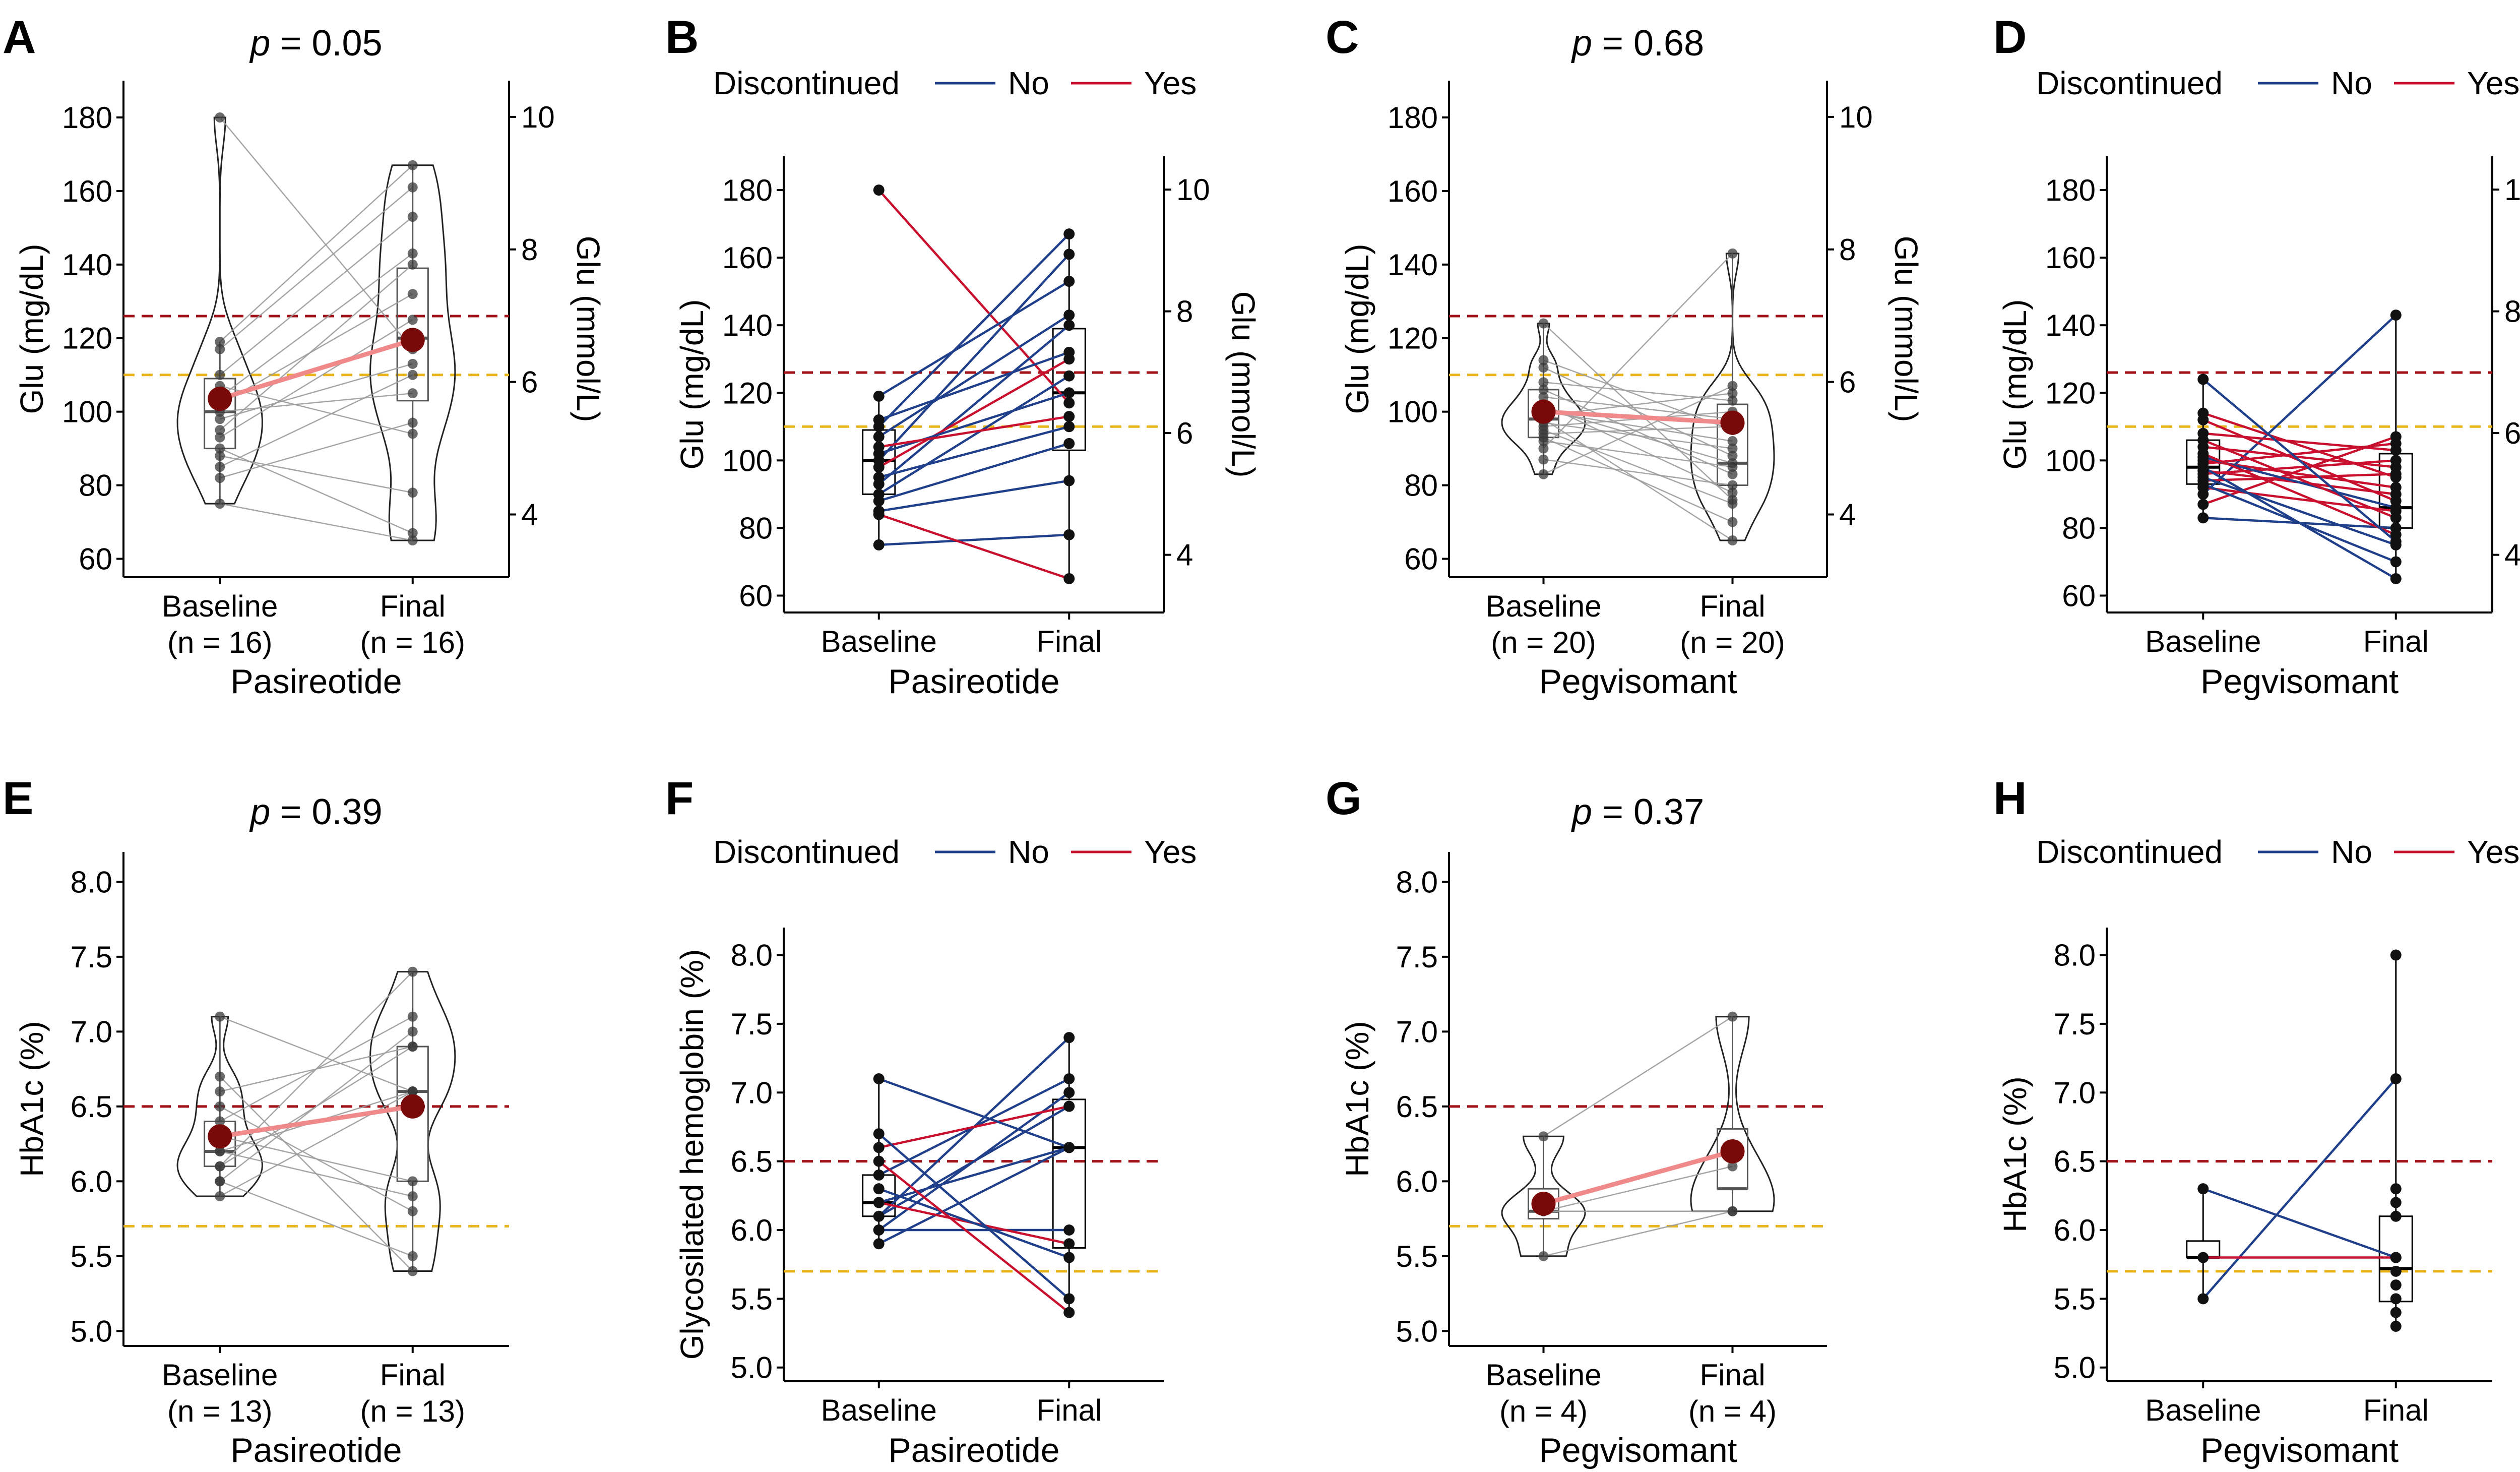 The height and width of the screenshot is (1472, 2520). Describe the element at coordinates (326, 812) in the screenshot. I see `p-value: = 0.39` at that location.